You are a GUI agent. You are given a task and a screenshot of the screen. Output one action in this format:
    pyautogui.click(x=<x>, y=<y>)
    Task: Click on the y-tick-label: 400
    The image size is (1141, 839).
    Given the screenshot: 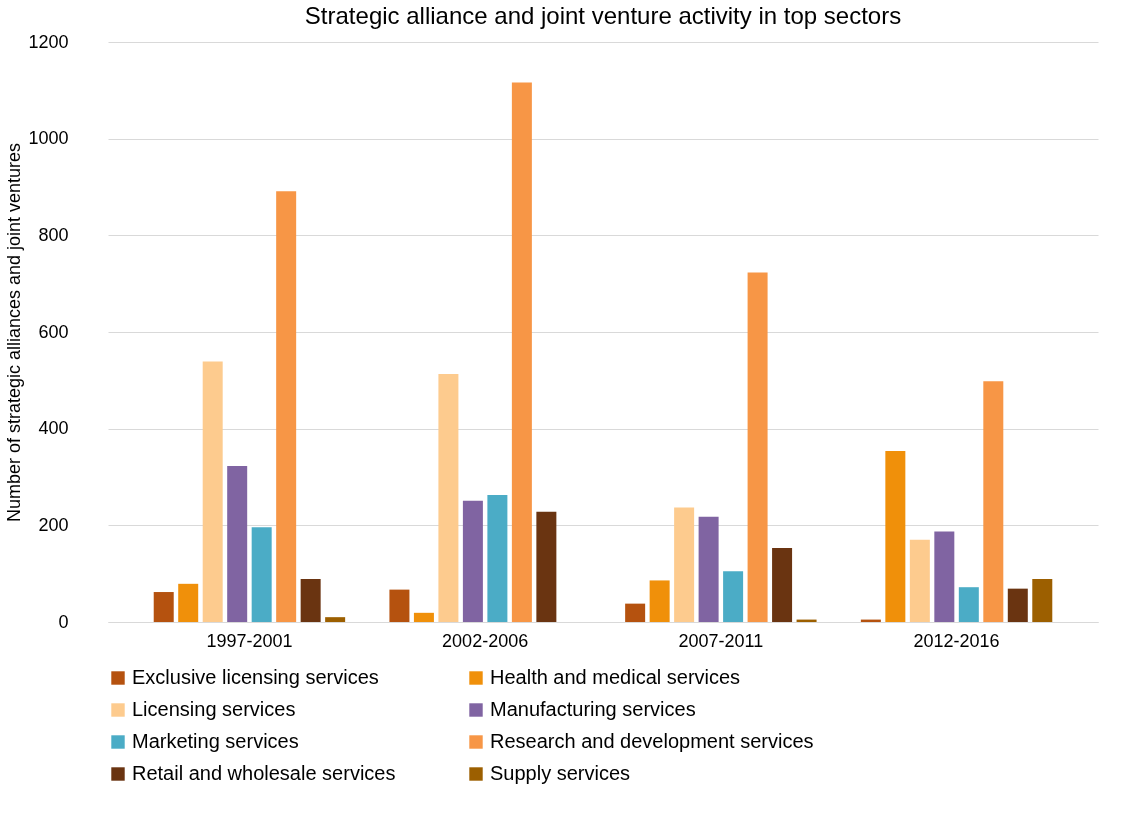 What is the action you would take?
    pyautogui.click(x=53, y=428)
    